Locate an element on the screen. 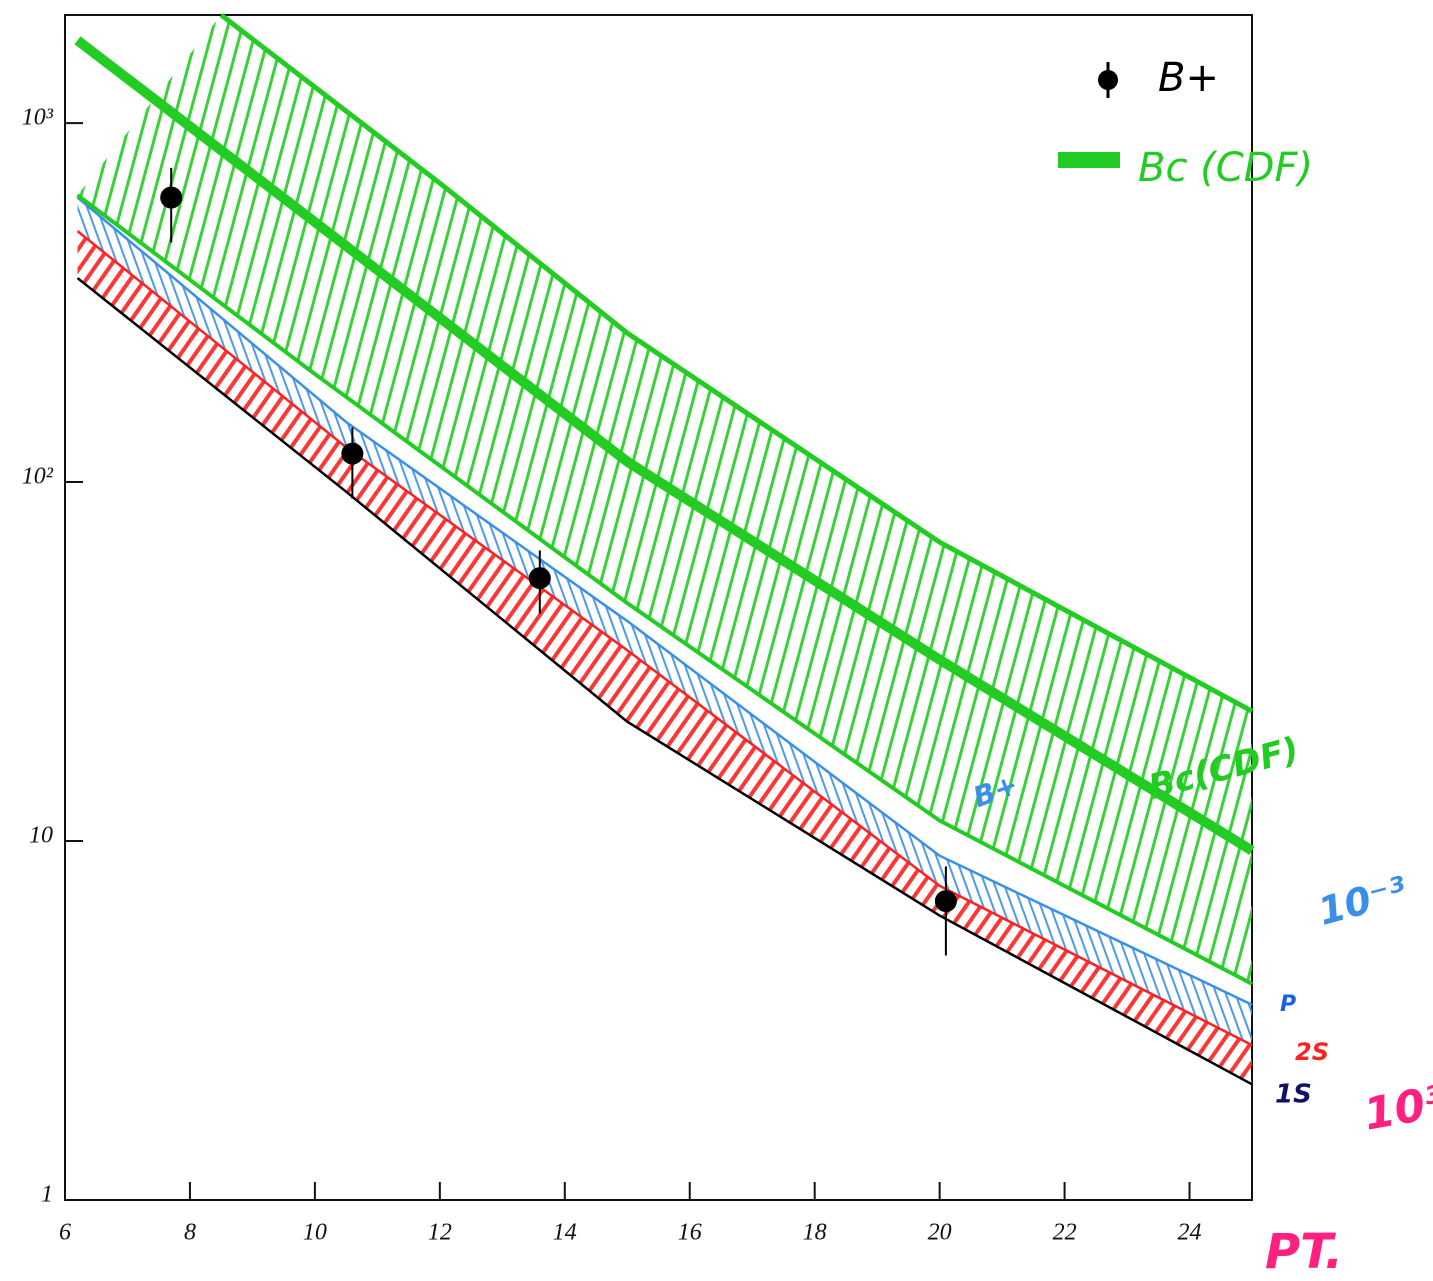  annotation: P is located at coordinates (1288, 1004).